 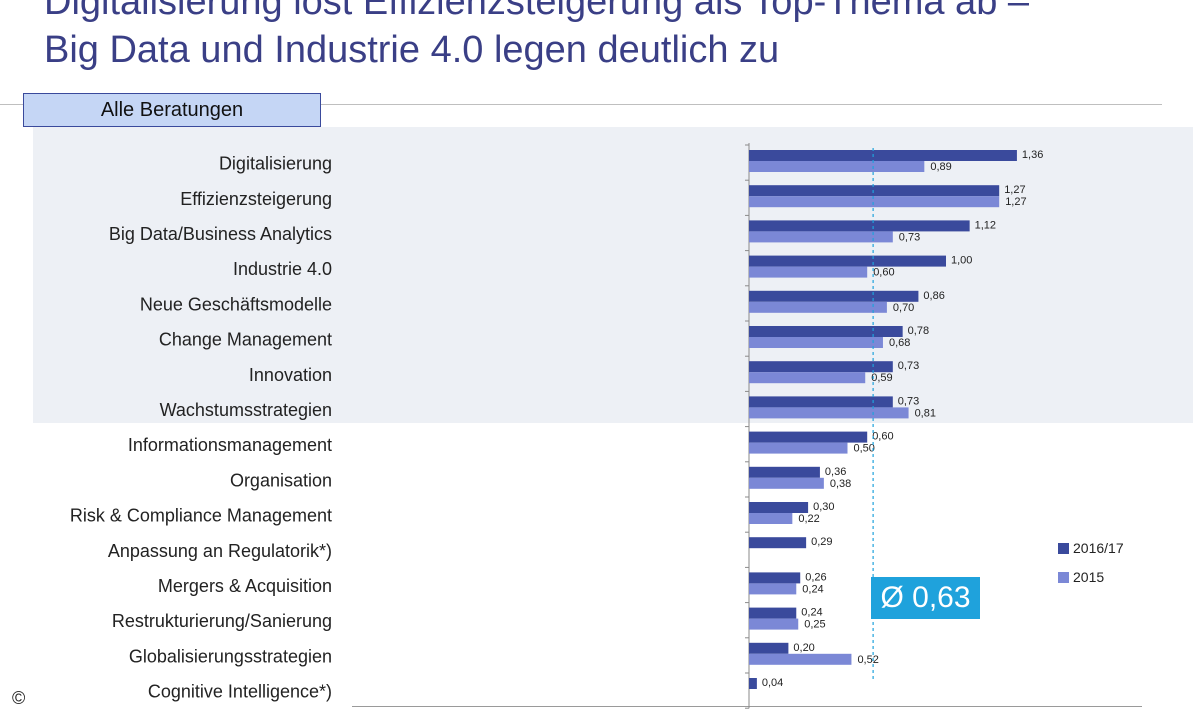 I want to click on data-label-2016-17: 0,86, so click(x=933, y=296).